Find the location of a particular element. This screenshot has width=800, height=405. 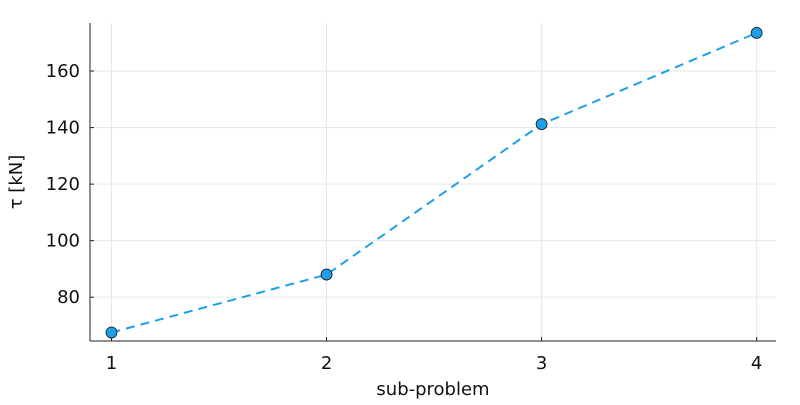

x-tick-label: 1 is located at coordinates (111, 363).